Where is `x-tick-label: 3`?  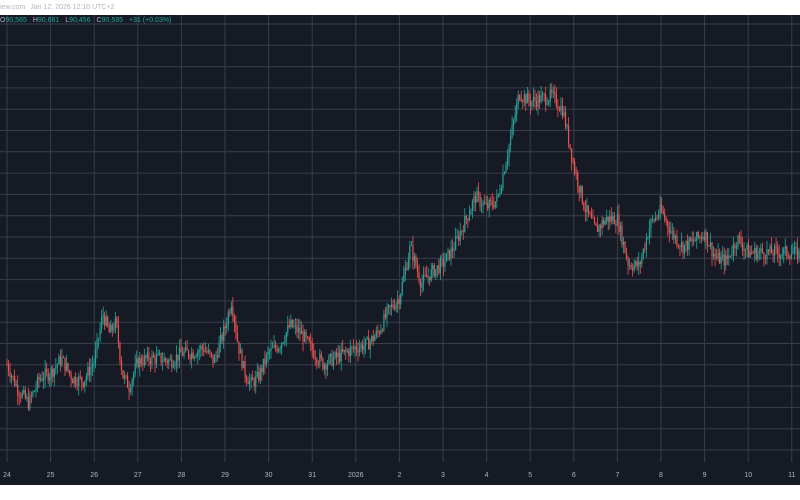 x-tick-label: 3 is located at coordinates (443, 475).